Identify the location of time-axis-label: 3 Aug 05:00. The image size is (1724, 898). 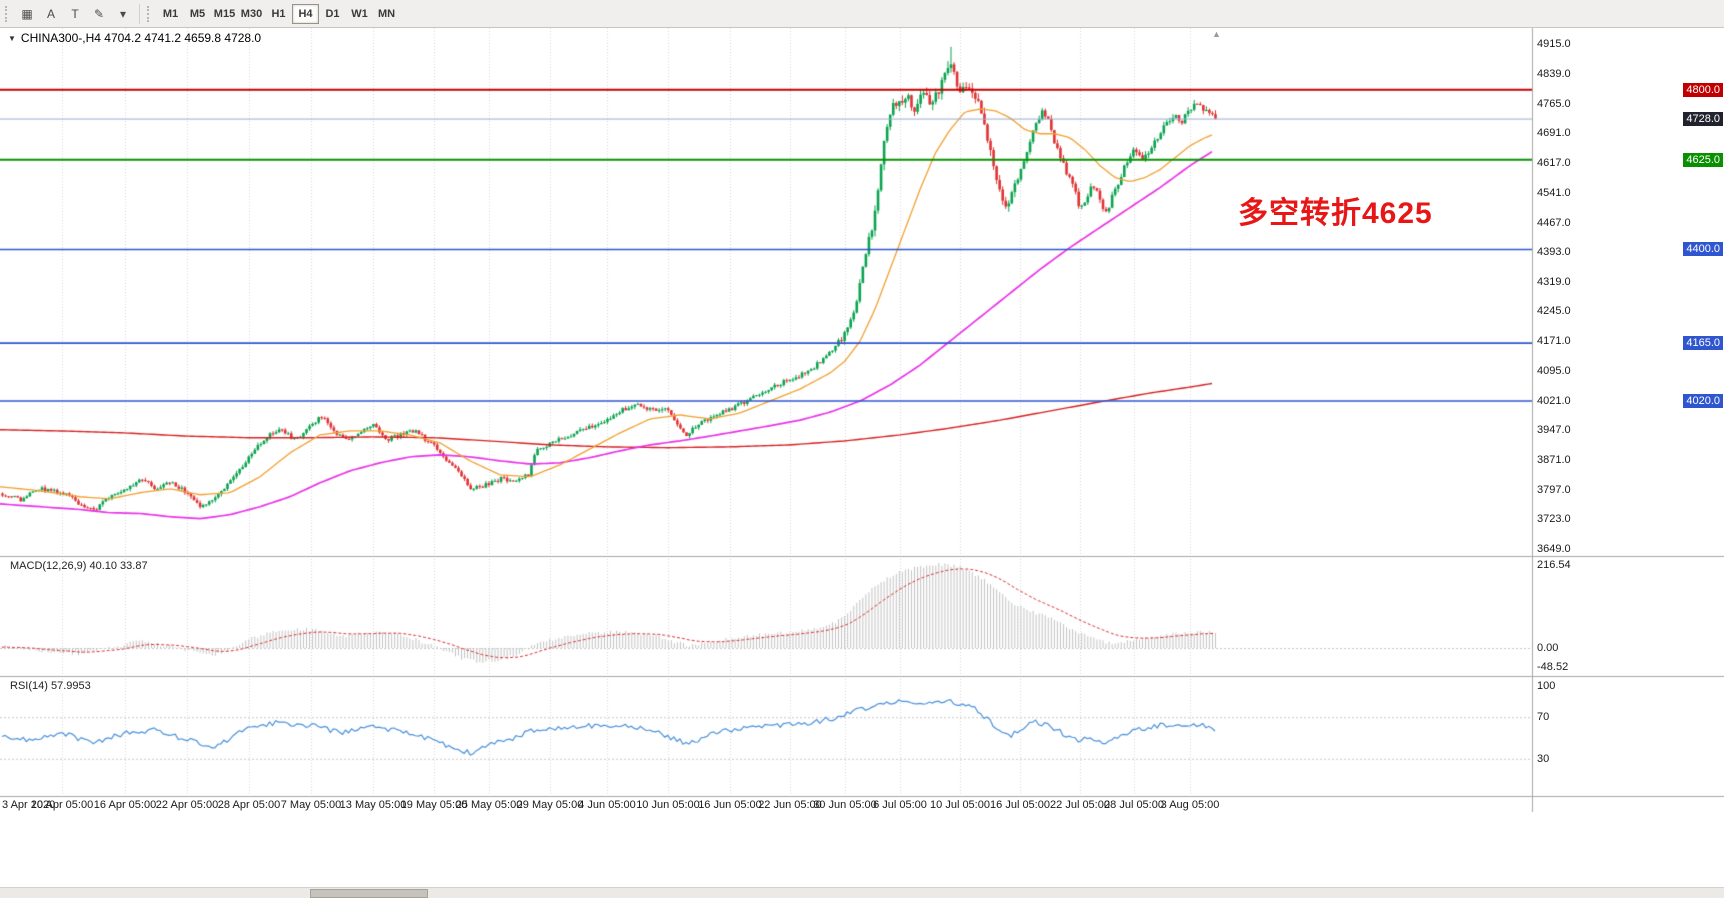
(1190, 805).